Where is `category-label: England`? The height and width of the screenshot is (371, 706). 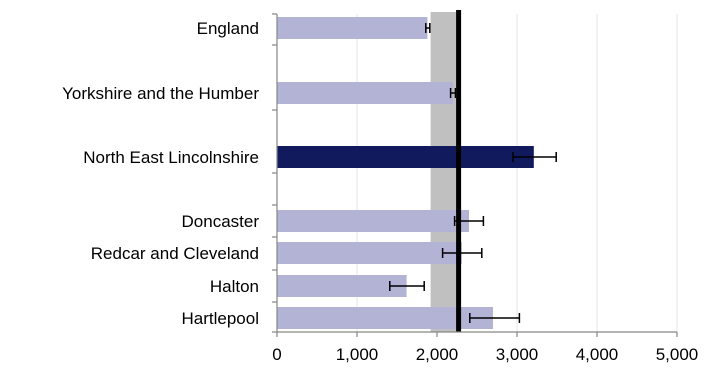 category-label: England is located at coordinates (228, 28).